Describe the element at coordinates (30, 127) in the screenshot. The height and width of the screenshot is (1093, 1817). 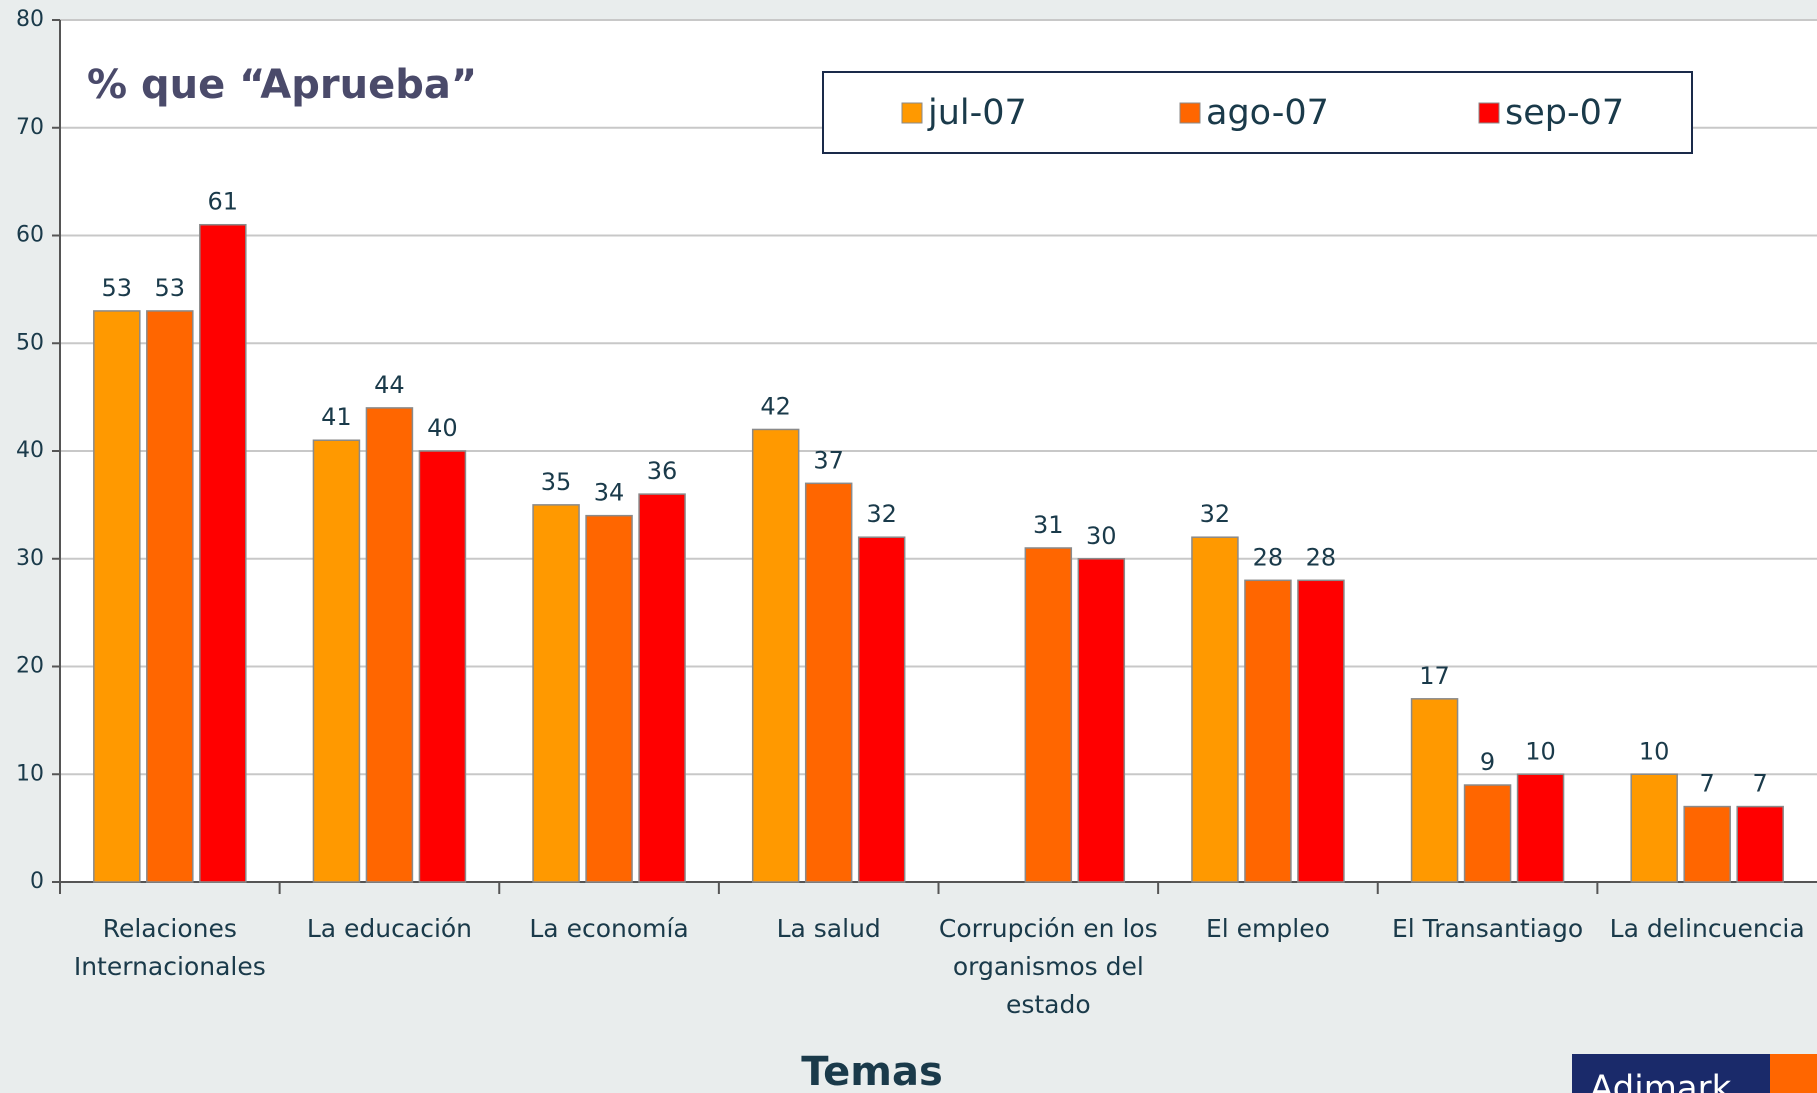
I see `y-tick-label: 70` at that location.